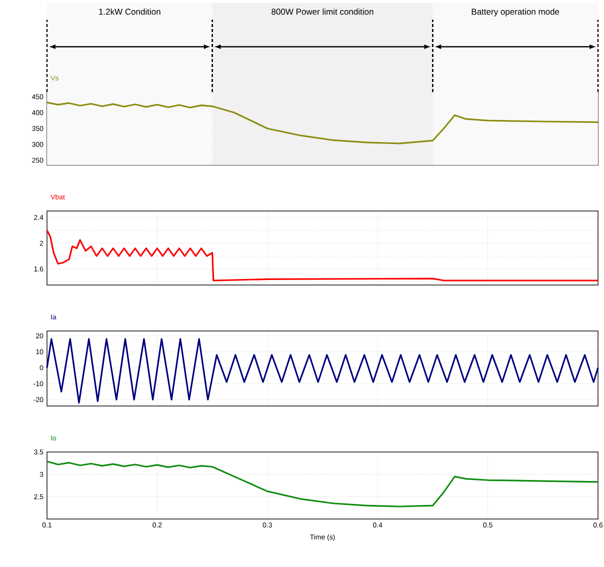 The width and height of the screenshot is (604, 567). I want to click on band-label: 1.2kW Condition, so click(129, 11).